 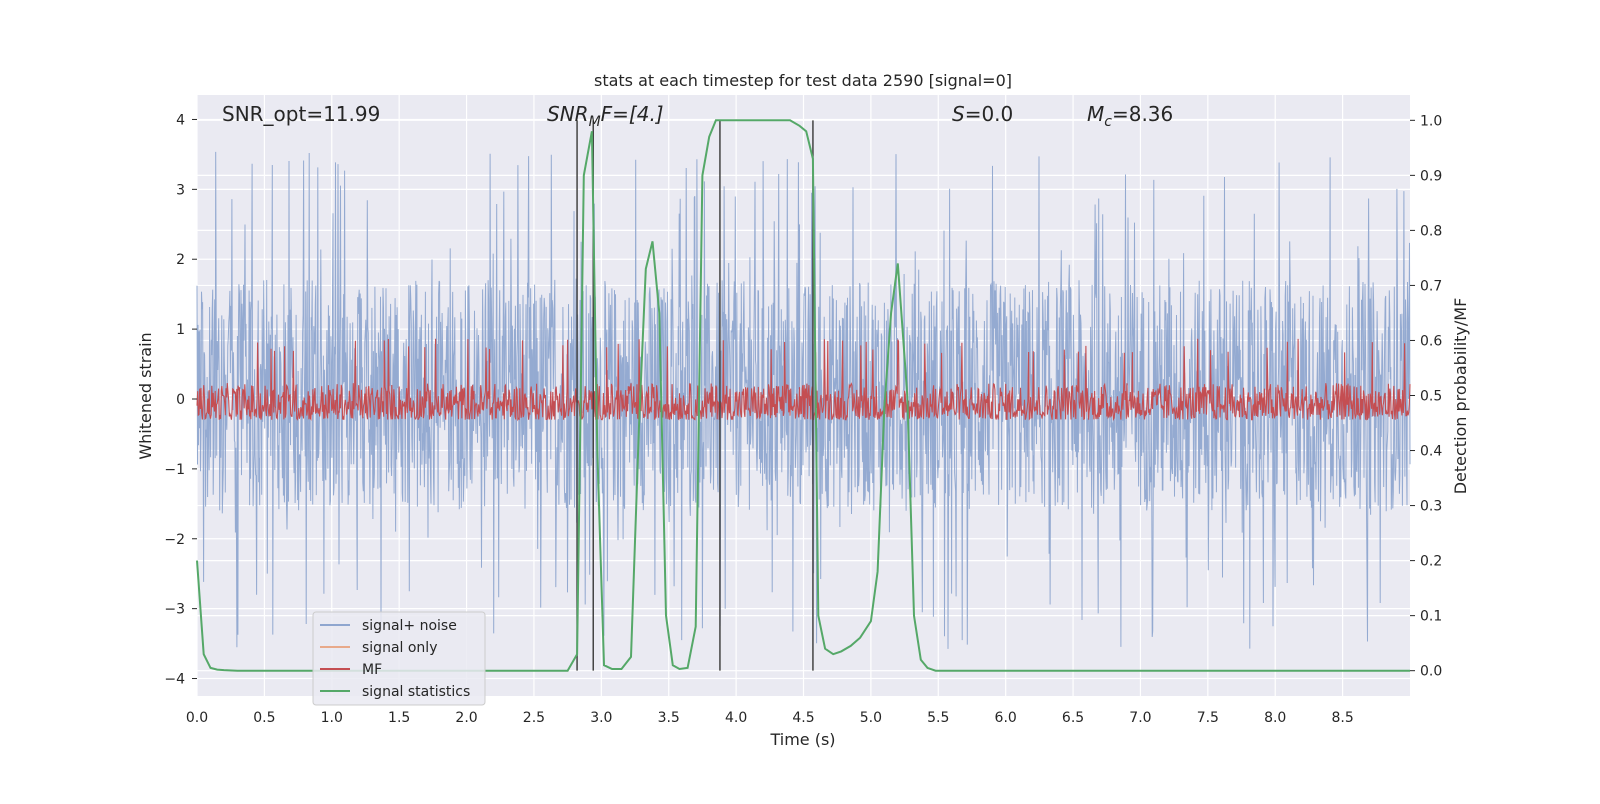 What do you see at coordinates (1431, 176) in the screenshot?
I see `y2-tick-label: 0.9` at bounding box center [1431, 176].